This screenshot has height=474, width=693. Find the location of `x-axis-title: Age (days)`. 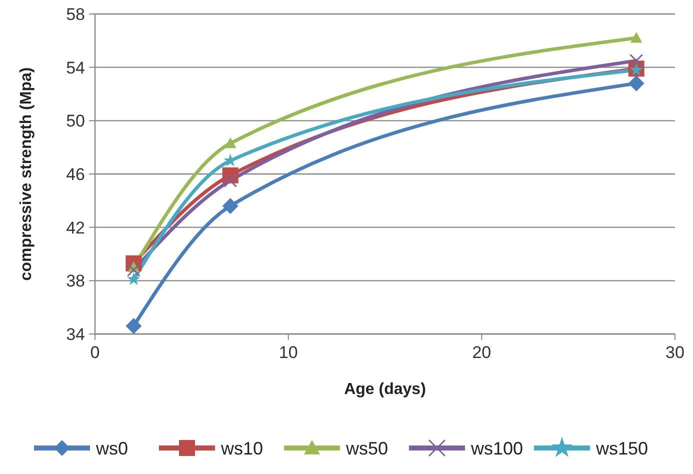

x-axis-title: Age (days) is located at coordinates (385, 389).